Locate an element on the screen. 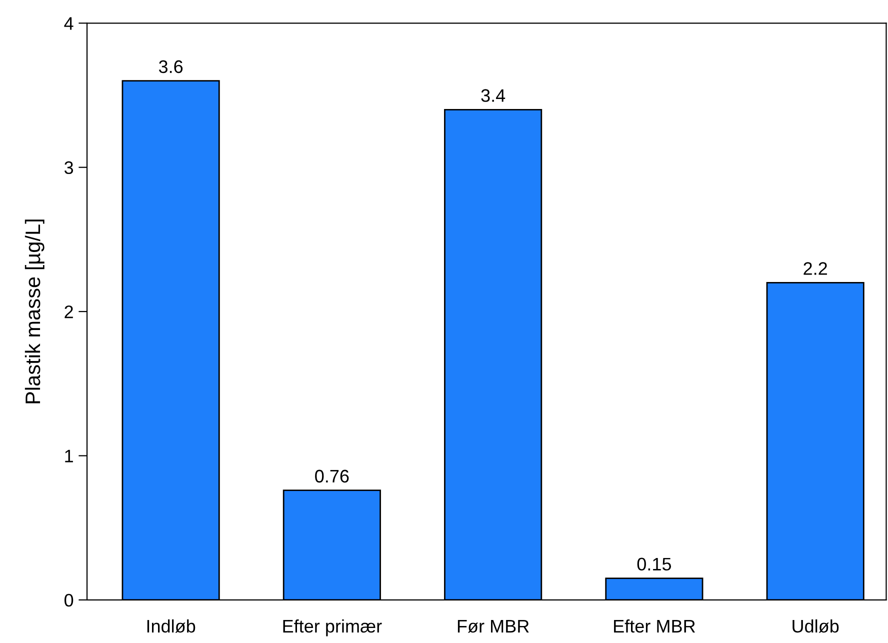 The width and height of the screenshot is (888, 643). y-tick-label: 1 is located at coordinates (69, 456).